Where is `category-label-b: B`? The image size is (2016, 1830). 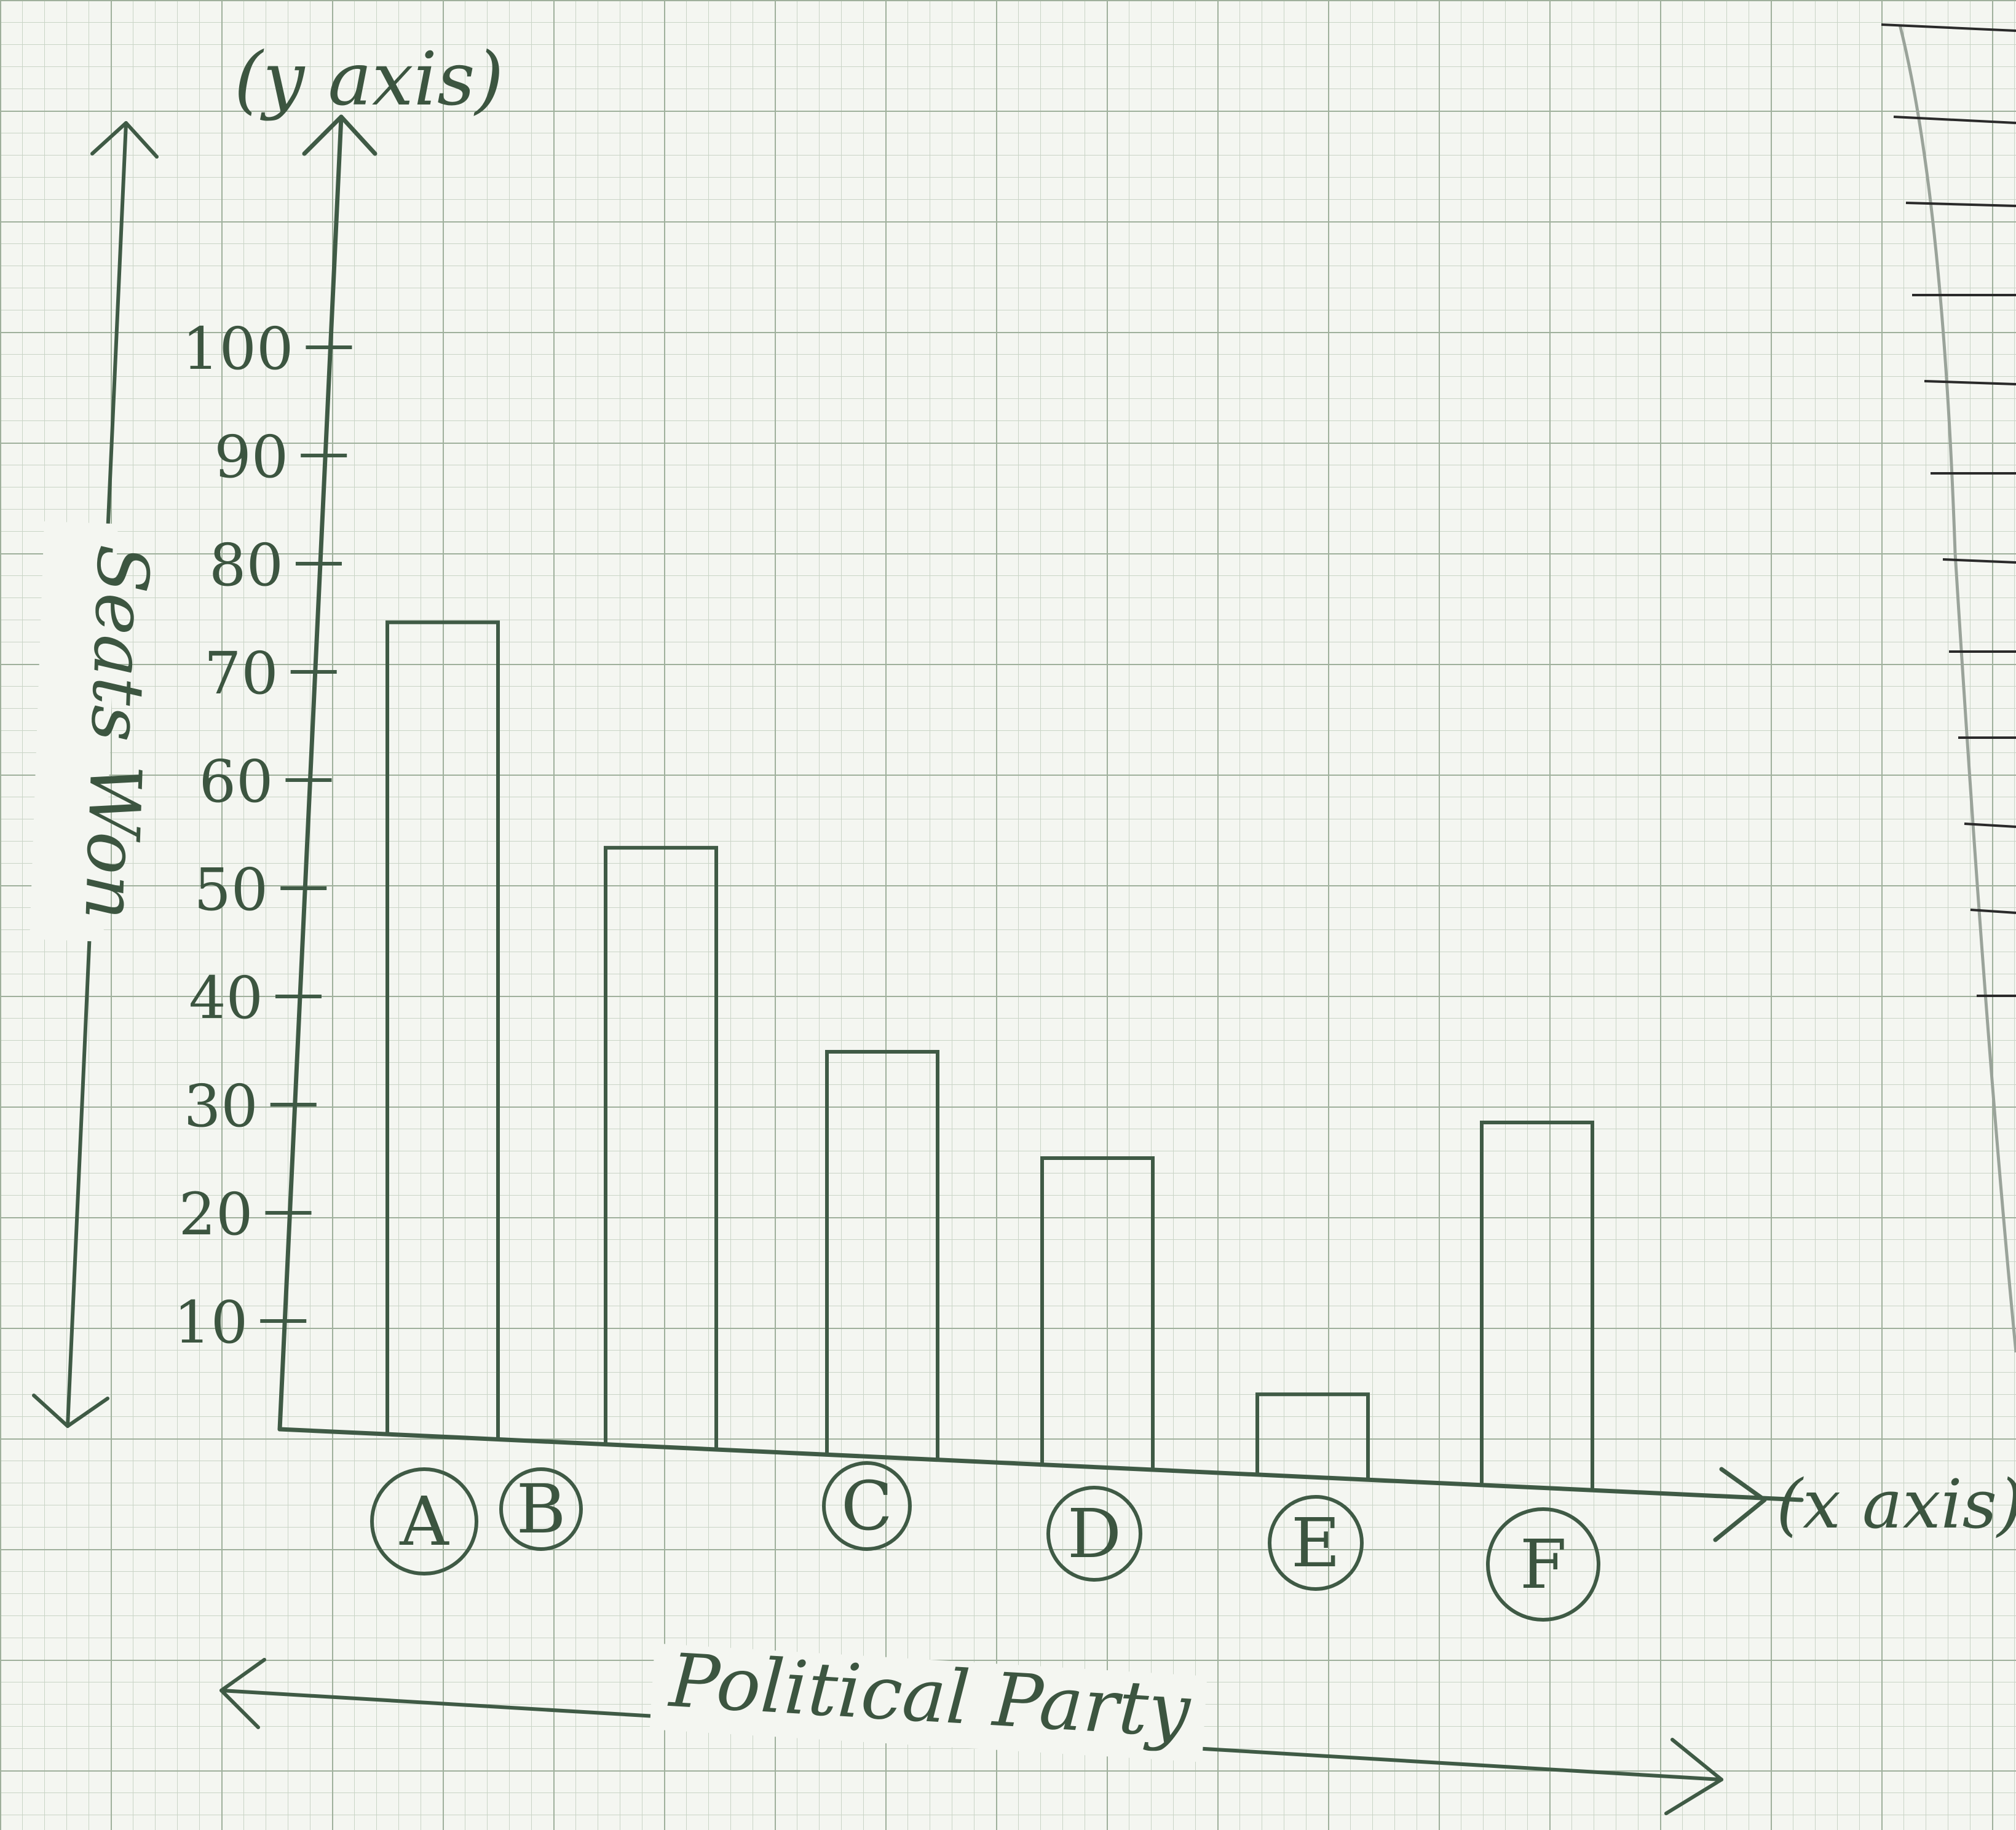
category-label-b: B is located at coordinates (541, 1509).